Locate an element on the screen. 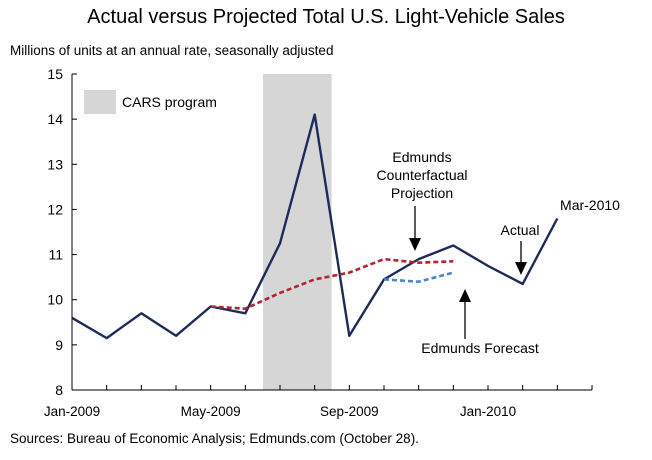 Image resolution: width=652 pixels, height=460 pixels. cars-legend-swatch is located at coordinates (100, 102).